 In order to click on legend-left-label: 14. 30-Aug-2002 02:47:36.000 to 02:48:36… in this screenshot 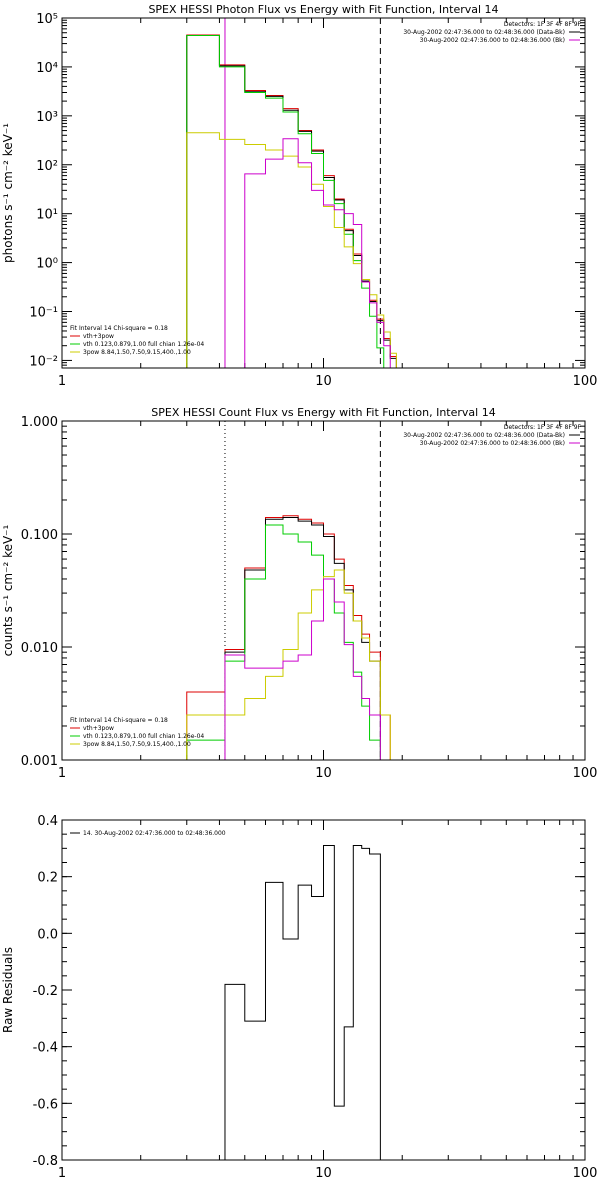, I will do `click(154, 833)`.